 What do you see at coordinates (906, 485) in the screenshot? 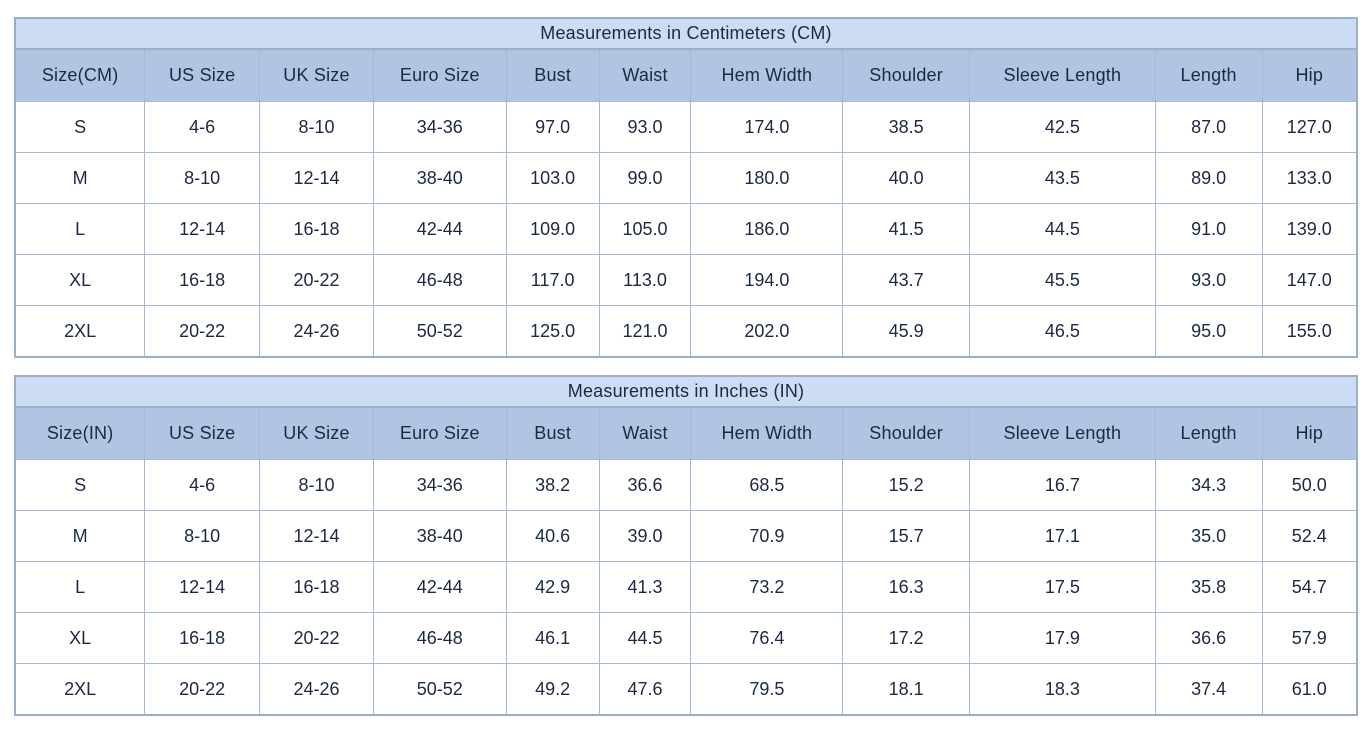
I see `measurement-cell: 15.2` at bounding box center [906, 485].